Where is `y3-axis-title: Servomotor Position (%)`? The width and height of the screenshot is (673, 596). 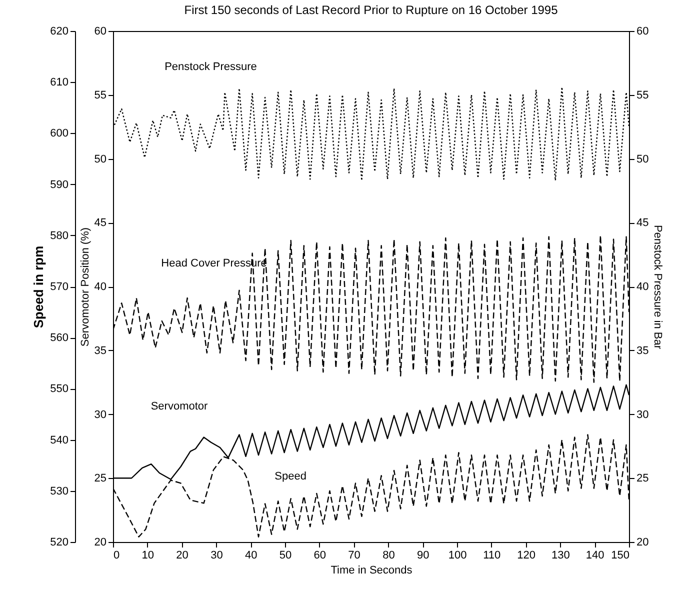
y3-axis-title: Servomotor Position (%) is located at coordinates (85, 287).